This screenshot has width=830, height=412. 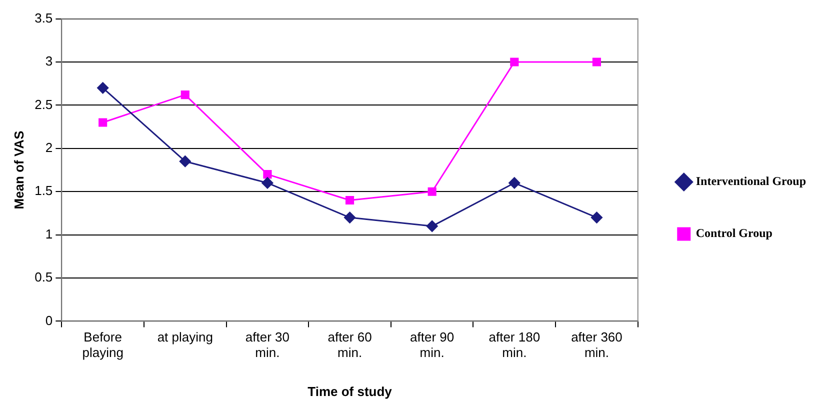 What do you see at coordinates (49, 234) in the screenshot?
I see `y-tick-label: 1` at bounding box center [49, 234].